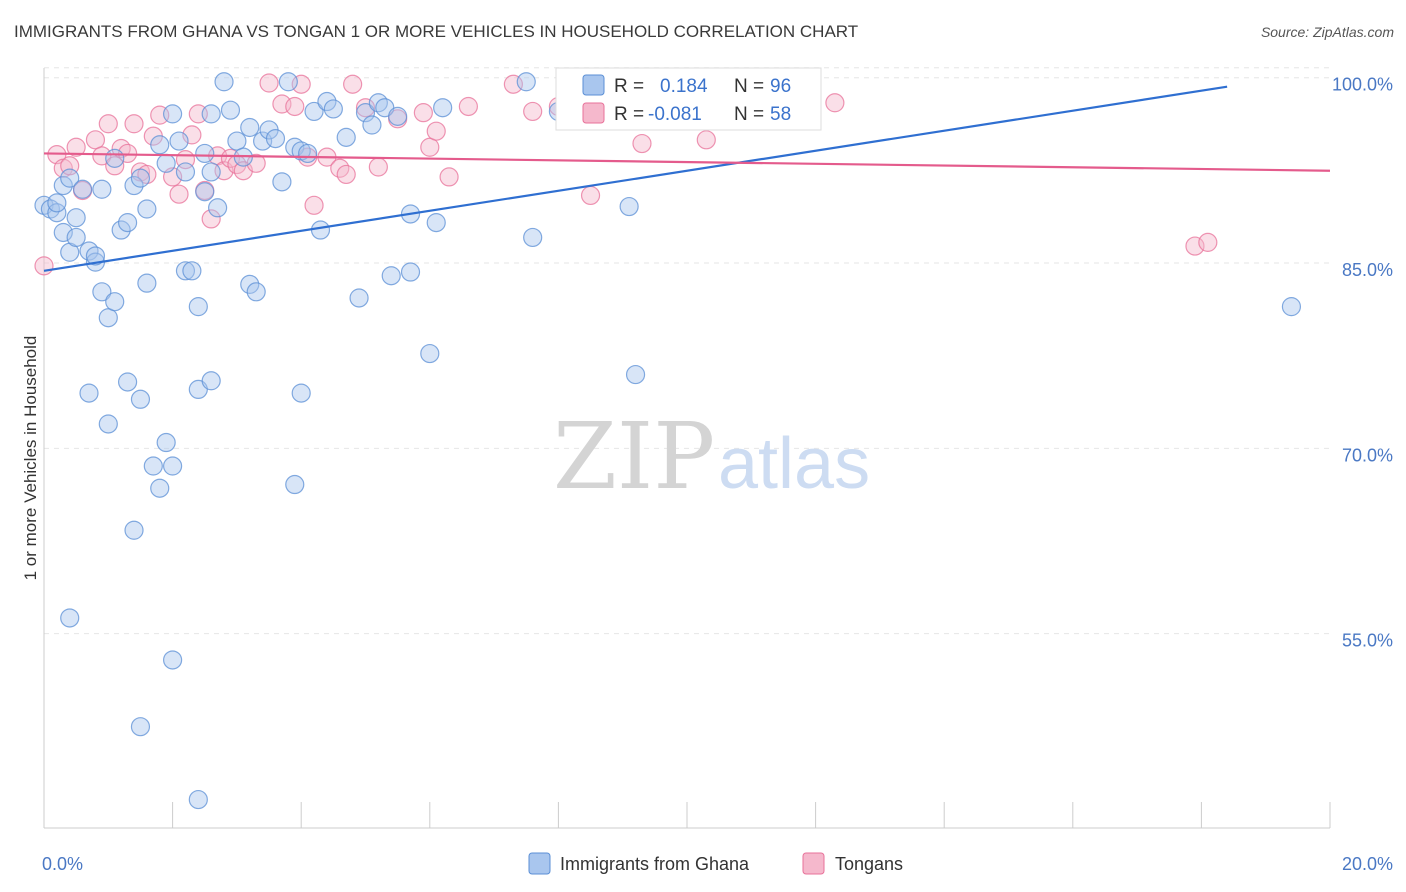  I want to click on y-tick-labels: 55.0% 70.0% 85.0% 100.0%, so click(1362, 363).